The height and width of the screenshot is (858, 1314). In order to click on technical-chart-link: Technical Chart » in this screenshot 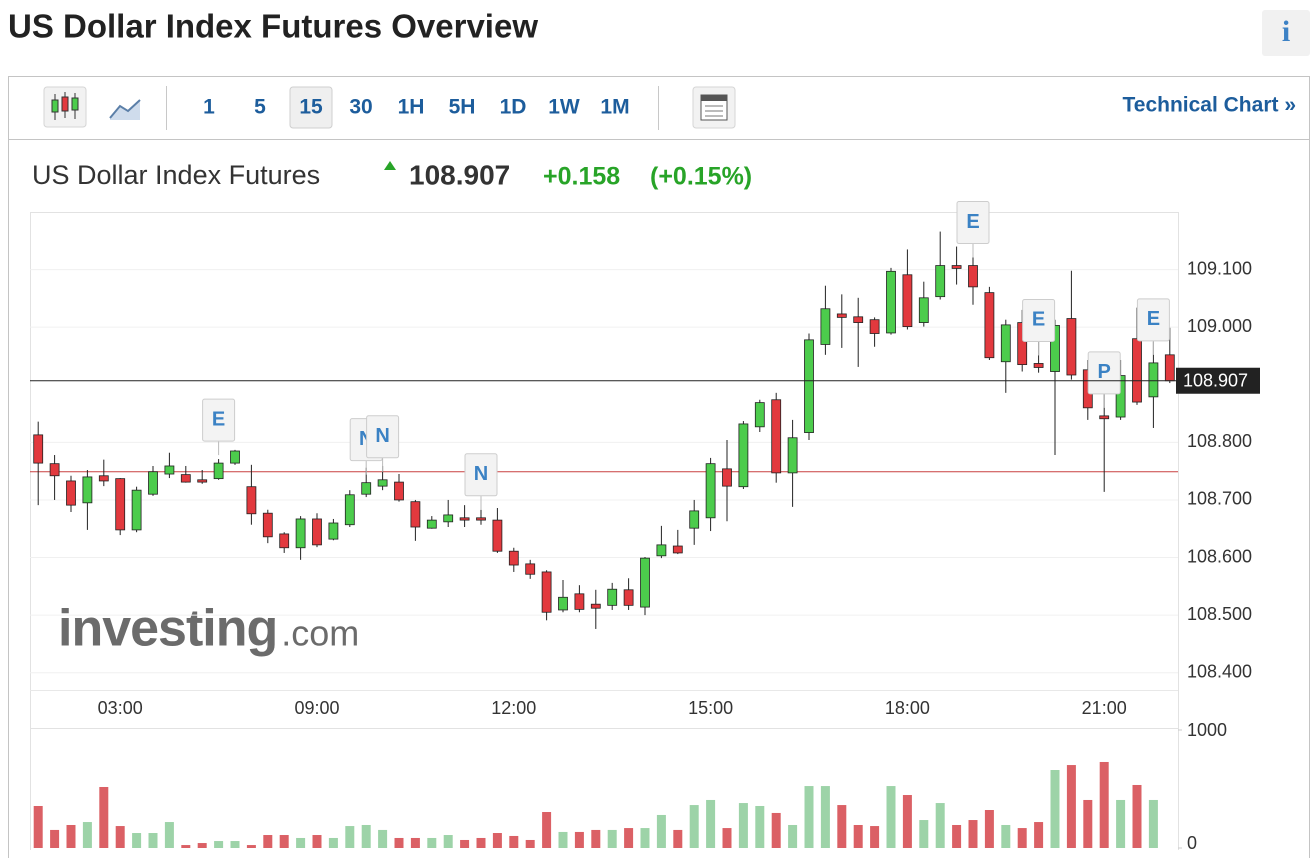, I will do `click(1210, 105)`.